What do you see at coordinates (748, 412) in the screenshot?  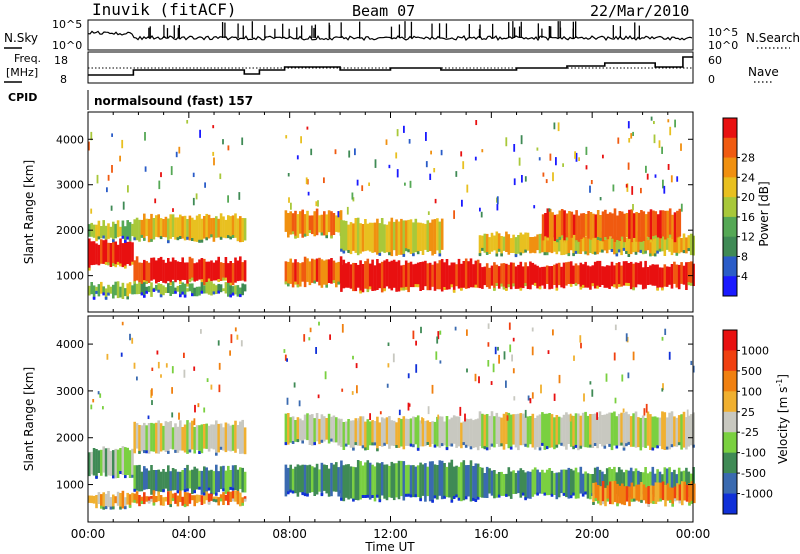 I see `colorbar-tick-label: 25` at bounding box center [748, 412].